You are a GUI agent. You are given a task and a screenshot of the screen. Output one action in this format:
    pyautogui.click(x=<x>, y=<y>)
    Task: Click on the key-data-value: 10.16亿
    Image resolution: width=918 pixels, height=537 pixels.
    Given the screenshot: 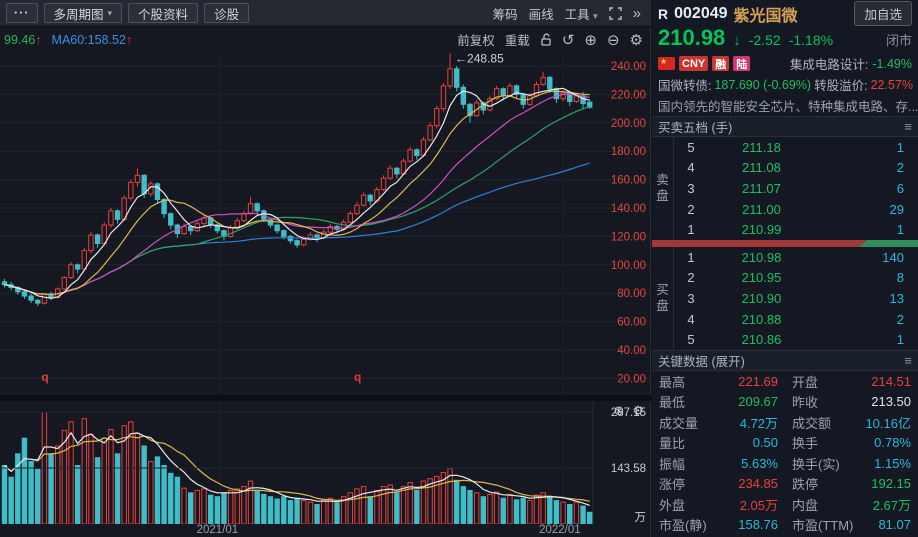 What is the action you would take?
    pyautogui.click(x=888, y=423)
    